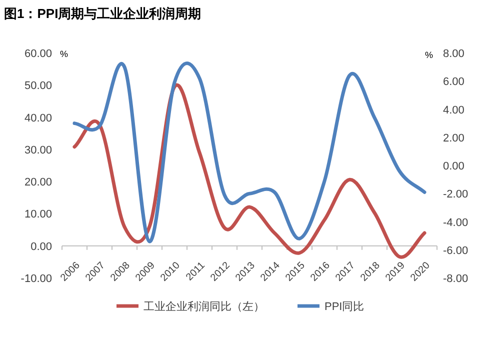 This screenshot has width=483, height=349. What do you see at coordinates (455, 222) in the screenshot?
I see `y2-tick-label: -4.00` at bounding box center [455, 222].